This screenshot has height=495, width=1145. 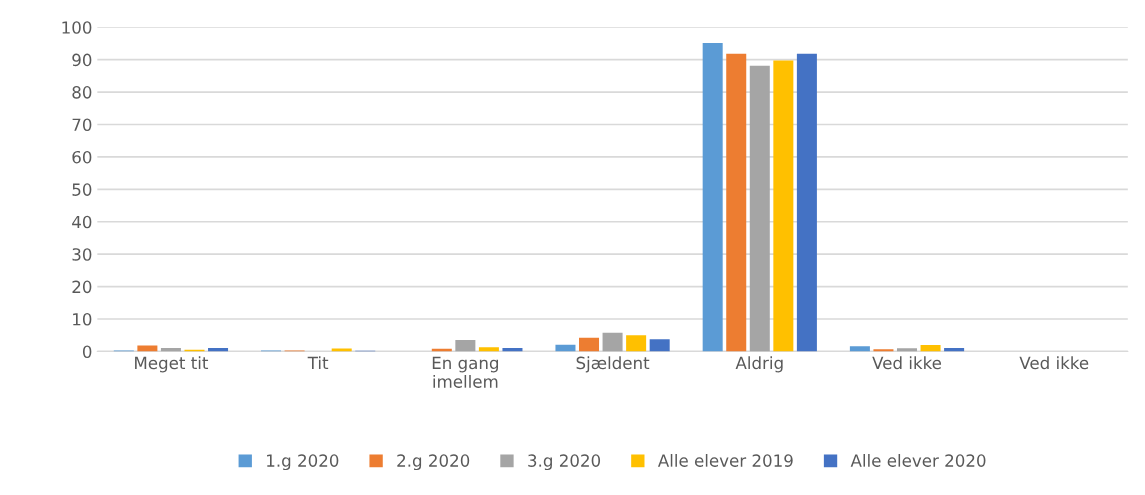 What do you see at coordinates (303, 462) in the screenshot?
I see `legend-label: 1.g 2020` at bounding box center [303, 462].